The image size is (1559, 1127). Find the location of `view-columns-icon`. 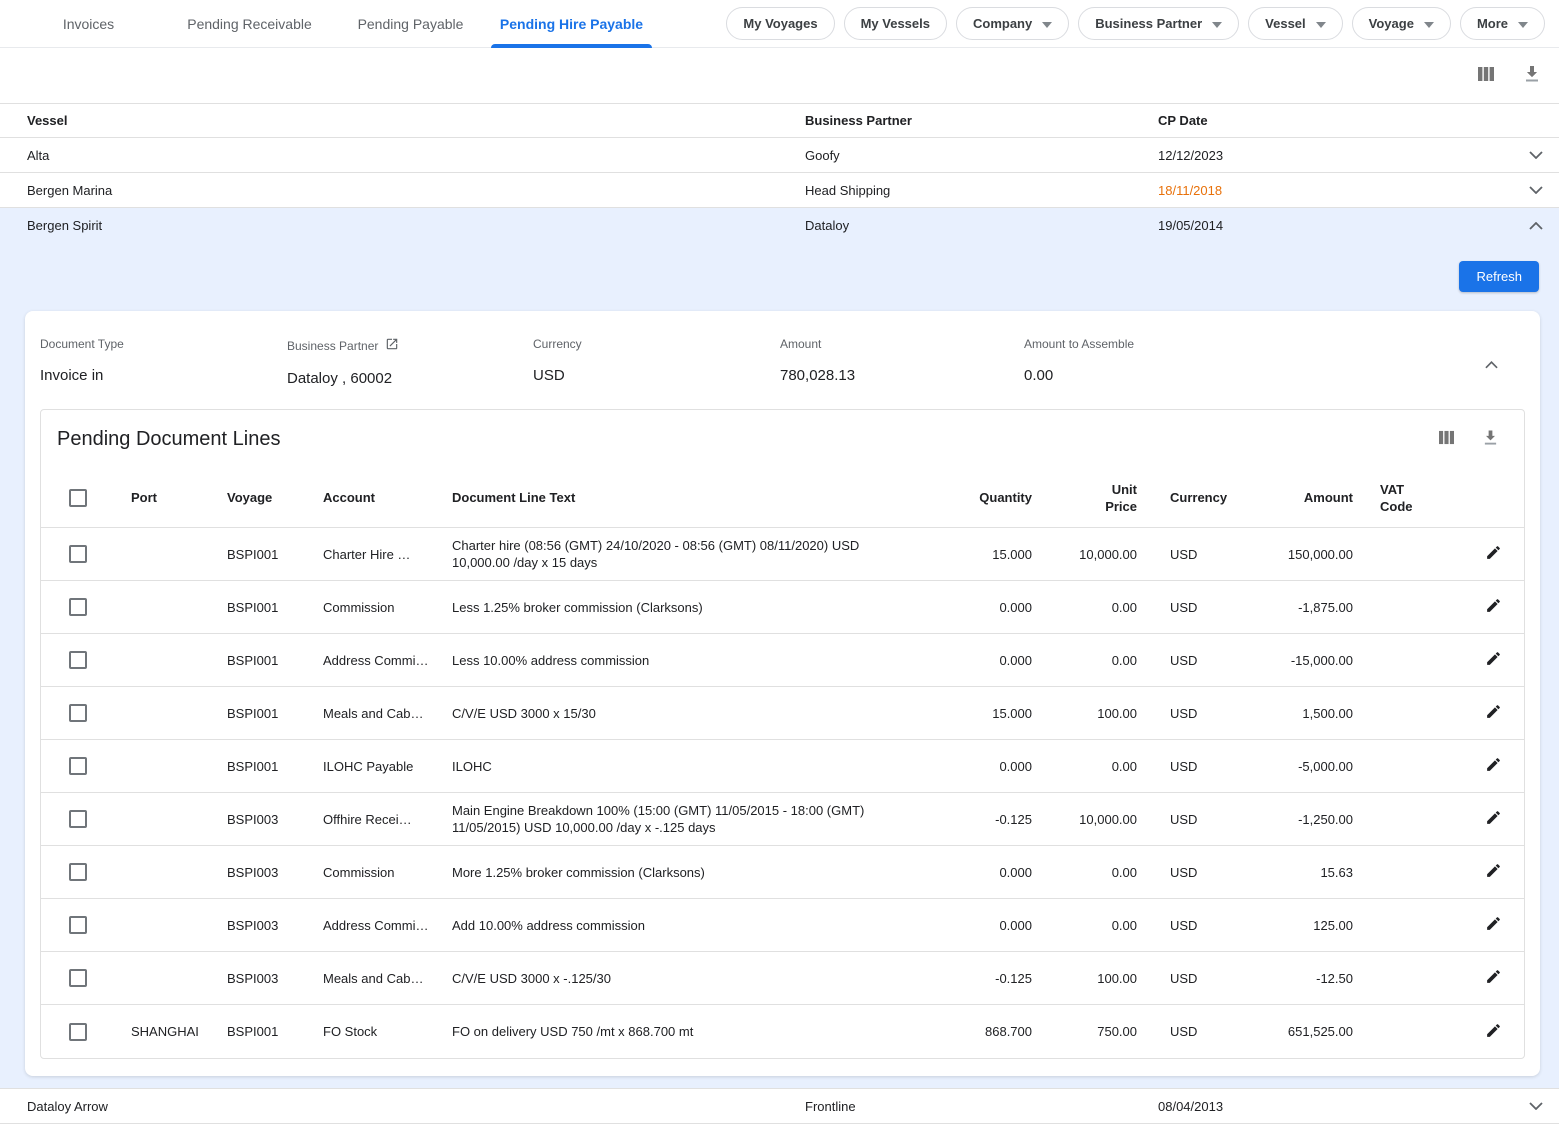

view-columns-icon is located at coordinates (1486, 75).